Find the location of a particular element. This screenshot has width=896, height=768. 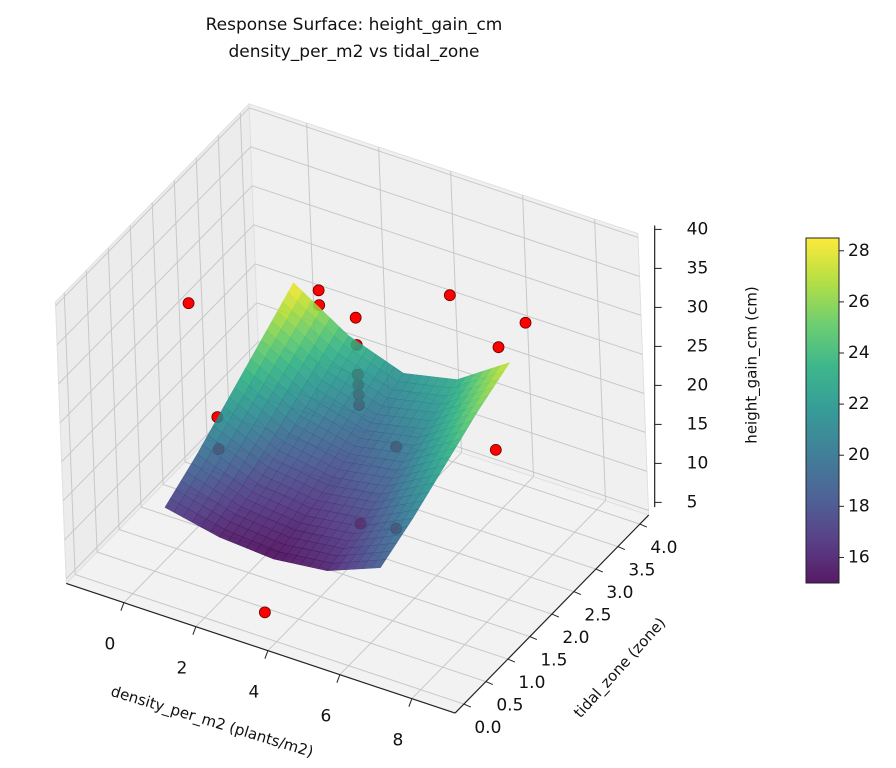

colorbar-tick-label: 24 is located at coordinates (859, 353).